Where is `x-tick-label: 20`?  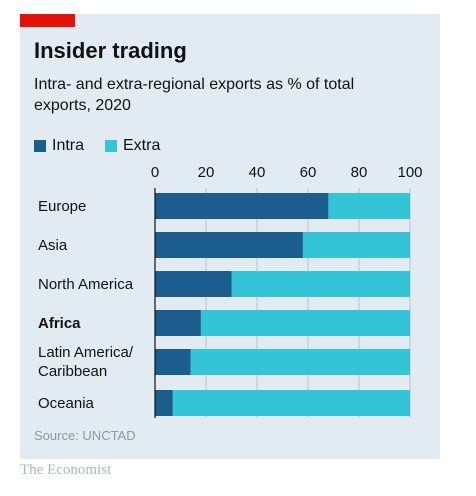
x-tick-label: 20 is located at coordinates (206, 172).